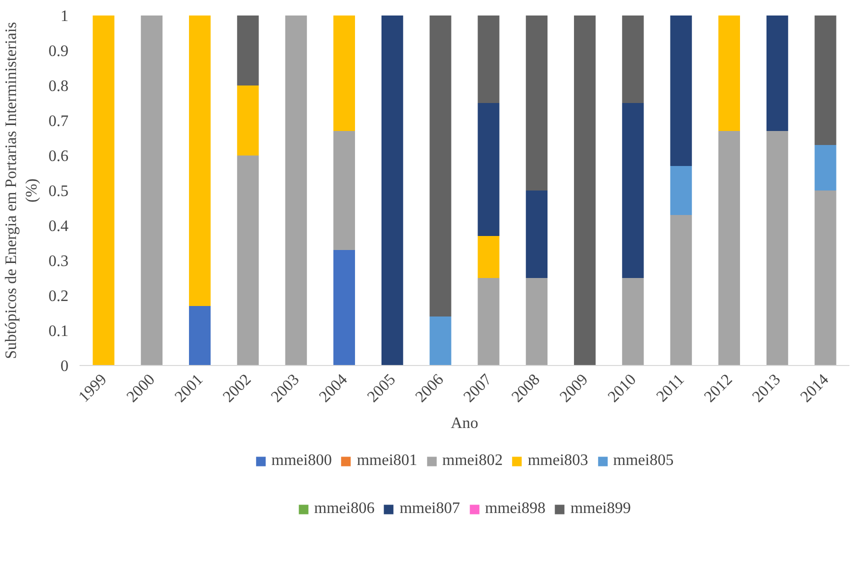 The image size is (862, 583). I want to click on y-tick-label: 0.2, so click(58, 296).